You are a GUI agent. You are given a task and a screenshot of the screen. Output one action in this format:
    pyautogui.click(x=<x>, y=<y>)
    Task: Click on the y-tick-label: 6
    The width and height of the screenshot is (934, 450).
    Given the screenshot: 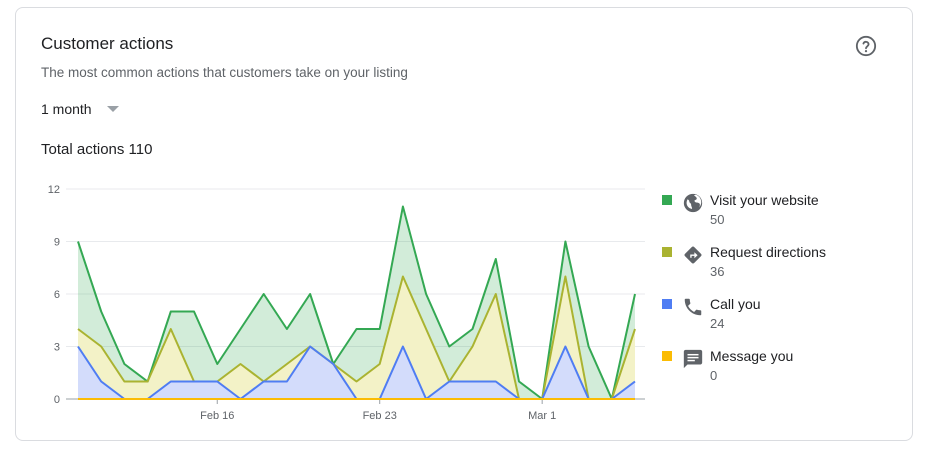 What is the action you would take?
    pyautogui.click(x=57, y=295)
    